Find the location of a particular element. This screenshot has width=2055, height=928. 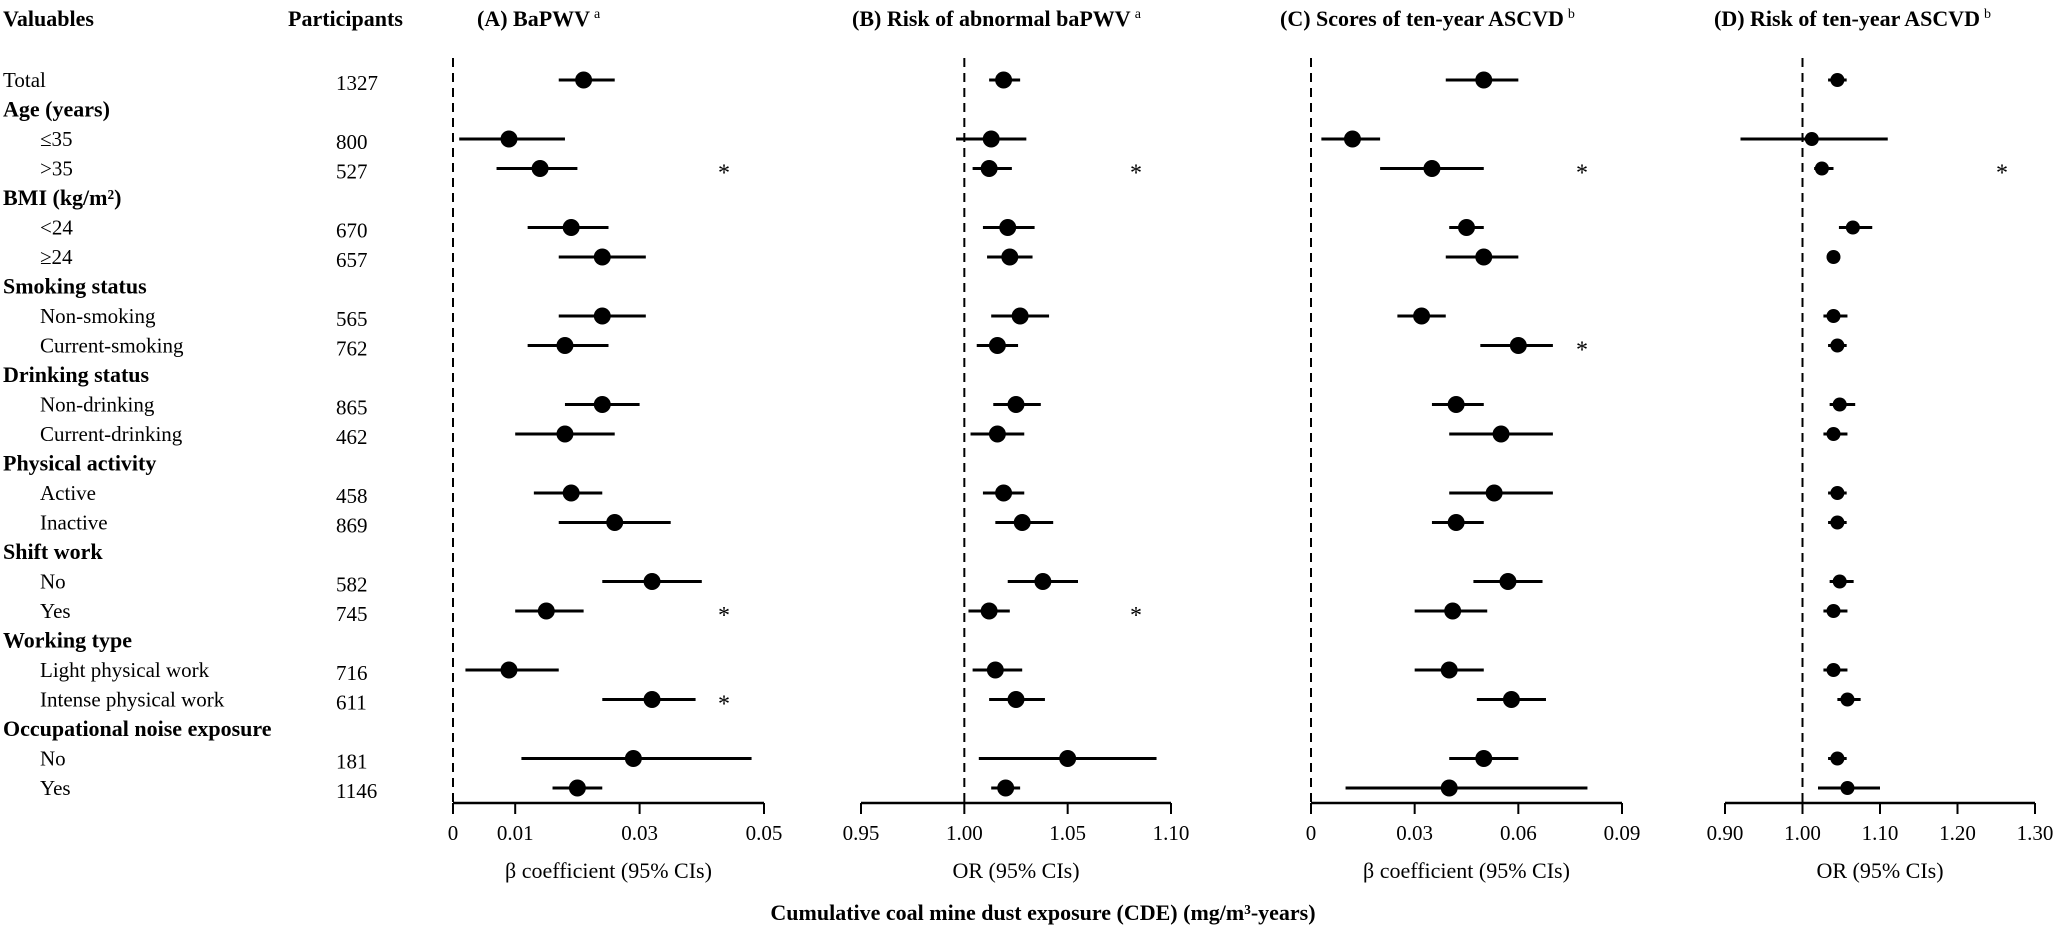

row-participants: 611 is located at coordinates (351, 703).